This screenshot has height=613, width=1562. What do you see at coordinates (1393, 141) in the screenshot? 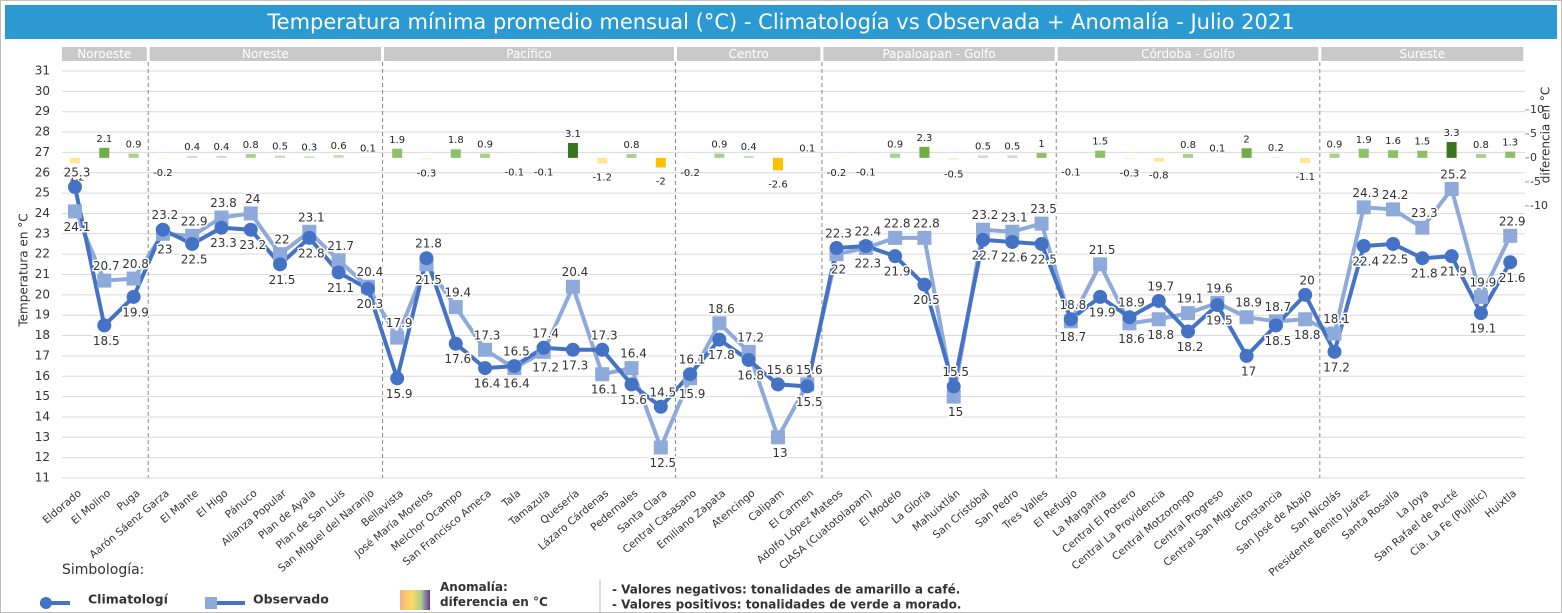
I see `anomaly-label: 1.6` at bounding box center [1393, 141].